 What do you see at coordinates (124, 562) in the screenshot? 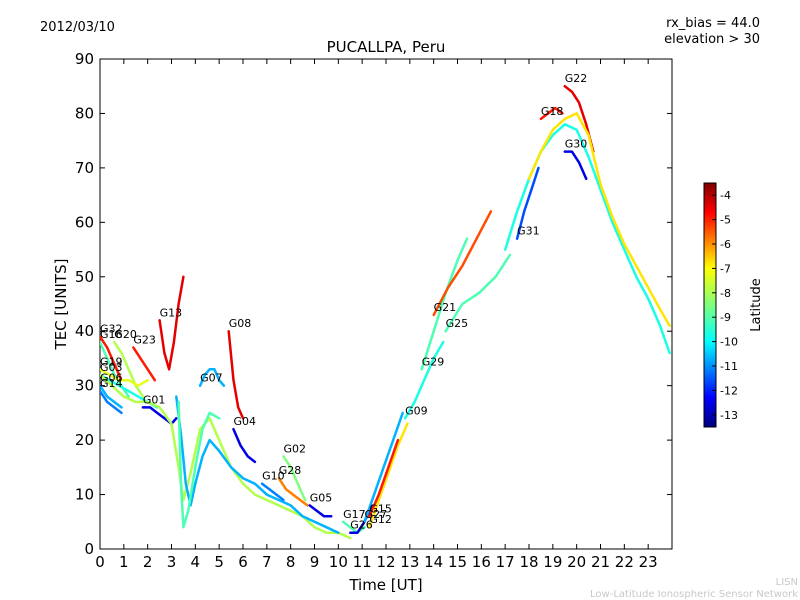
I see `x-tick-label: 1` at bounding box center [124, 562].